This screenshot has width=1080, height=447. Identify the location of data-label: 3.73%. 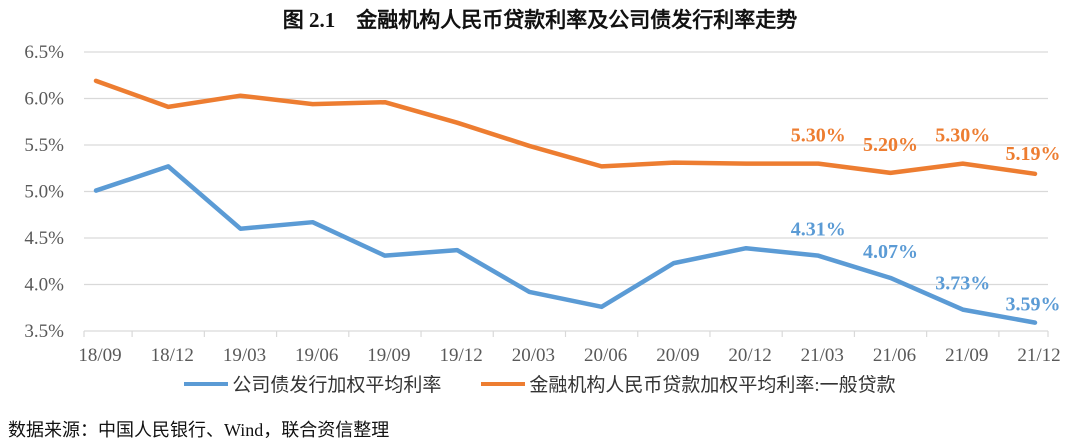
(962, 284).